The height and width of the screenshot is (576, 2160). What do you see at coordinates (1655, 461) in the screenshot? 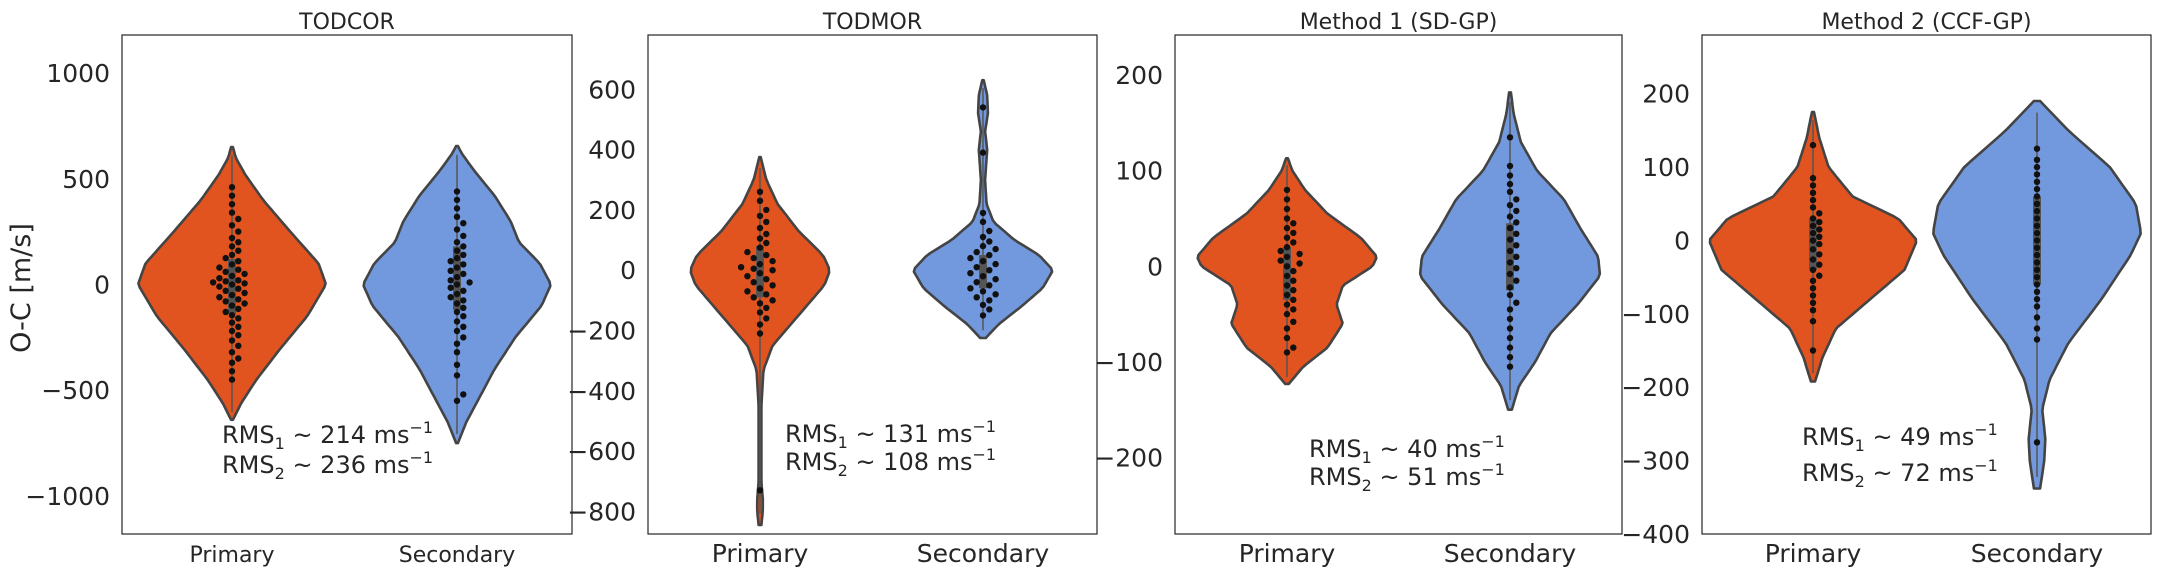
I see `y-tick-label: −300` at bounding box center [1655, 461].